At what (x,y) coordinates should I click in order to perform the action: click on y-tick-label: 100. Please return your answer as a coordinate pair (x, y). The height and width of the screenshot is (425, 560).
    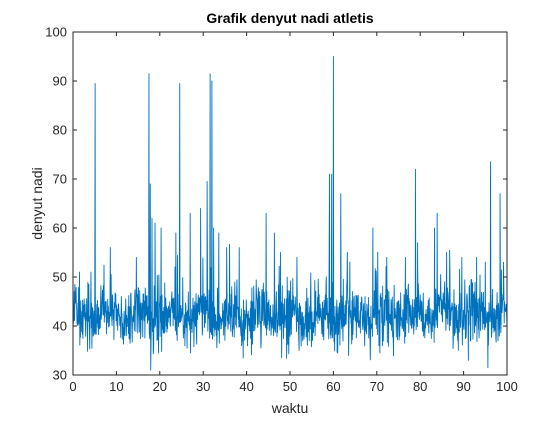
    Looking at the image, I should click on (56, 32).